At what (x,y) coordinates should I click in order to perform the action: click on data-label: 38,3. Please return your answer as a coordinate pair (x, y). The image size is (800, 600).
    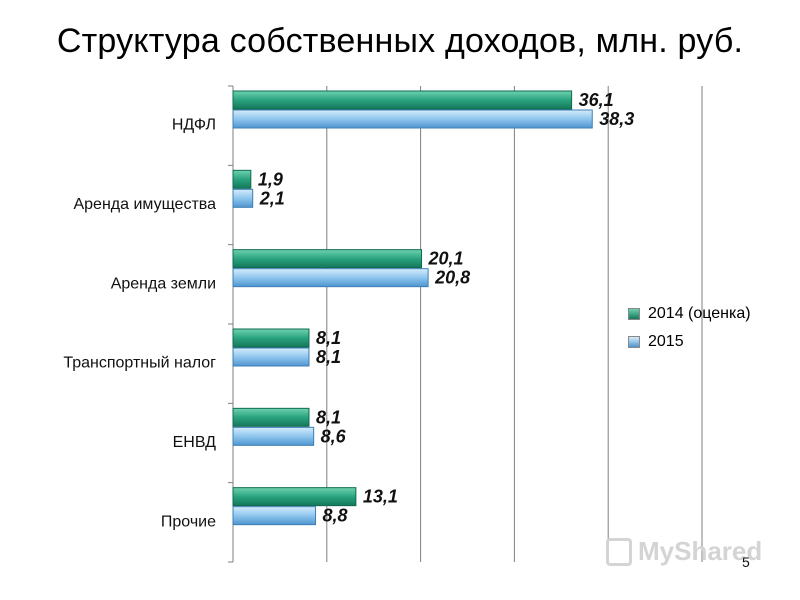
    Looking at the image, I should click on (616, 119).